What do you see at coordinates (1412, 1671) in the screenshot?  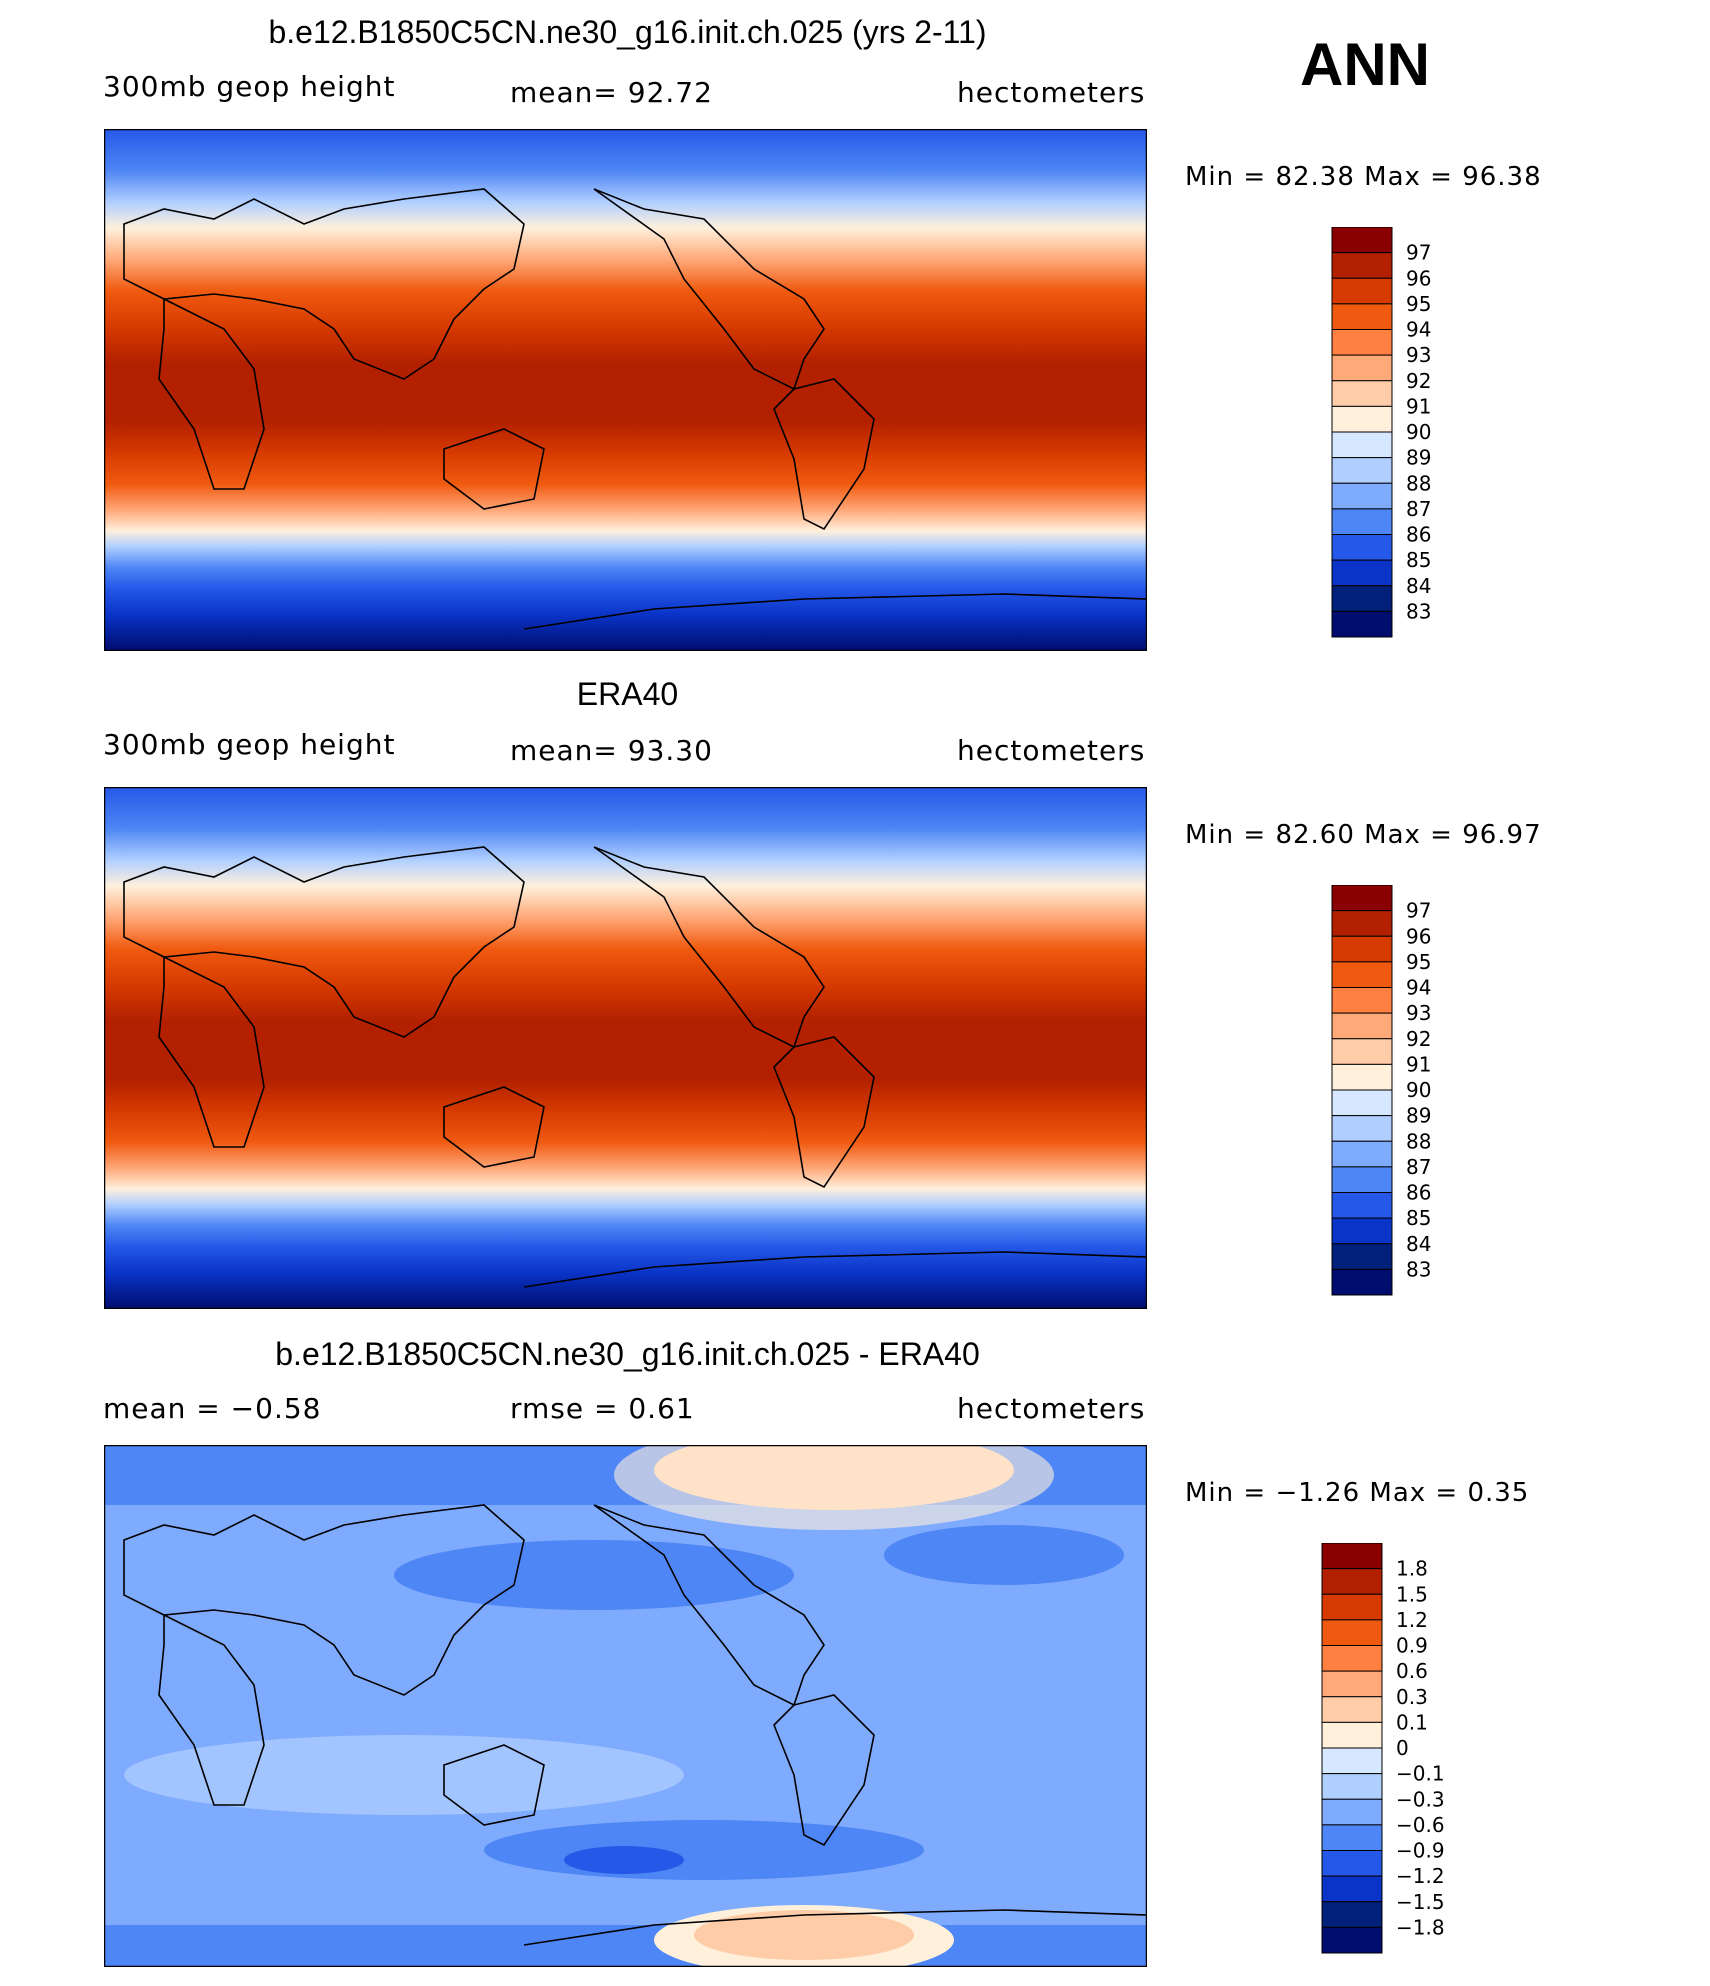 I see `colorbar-label: 0.6` at bounding box center [1412, 1671].